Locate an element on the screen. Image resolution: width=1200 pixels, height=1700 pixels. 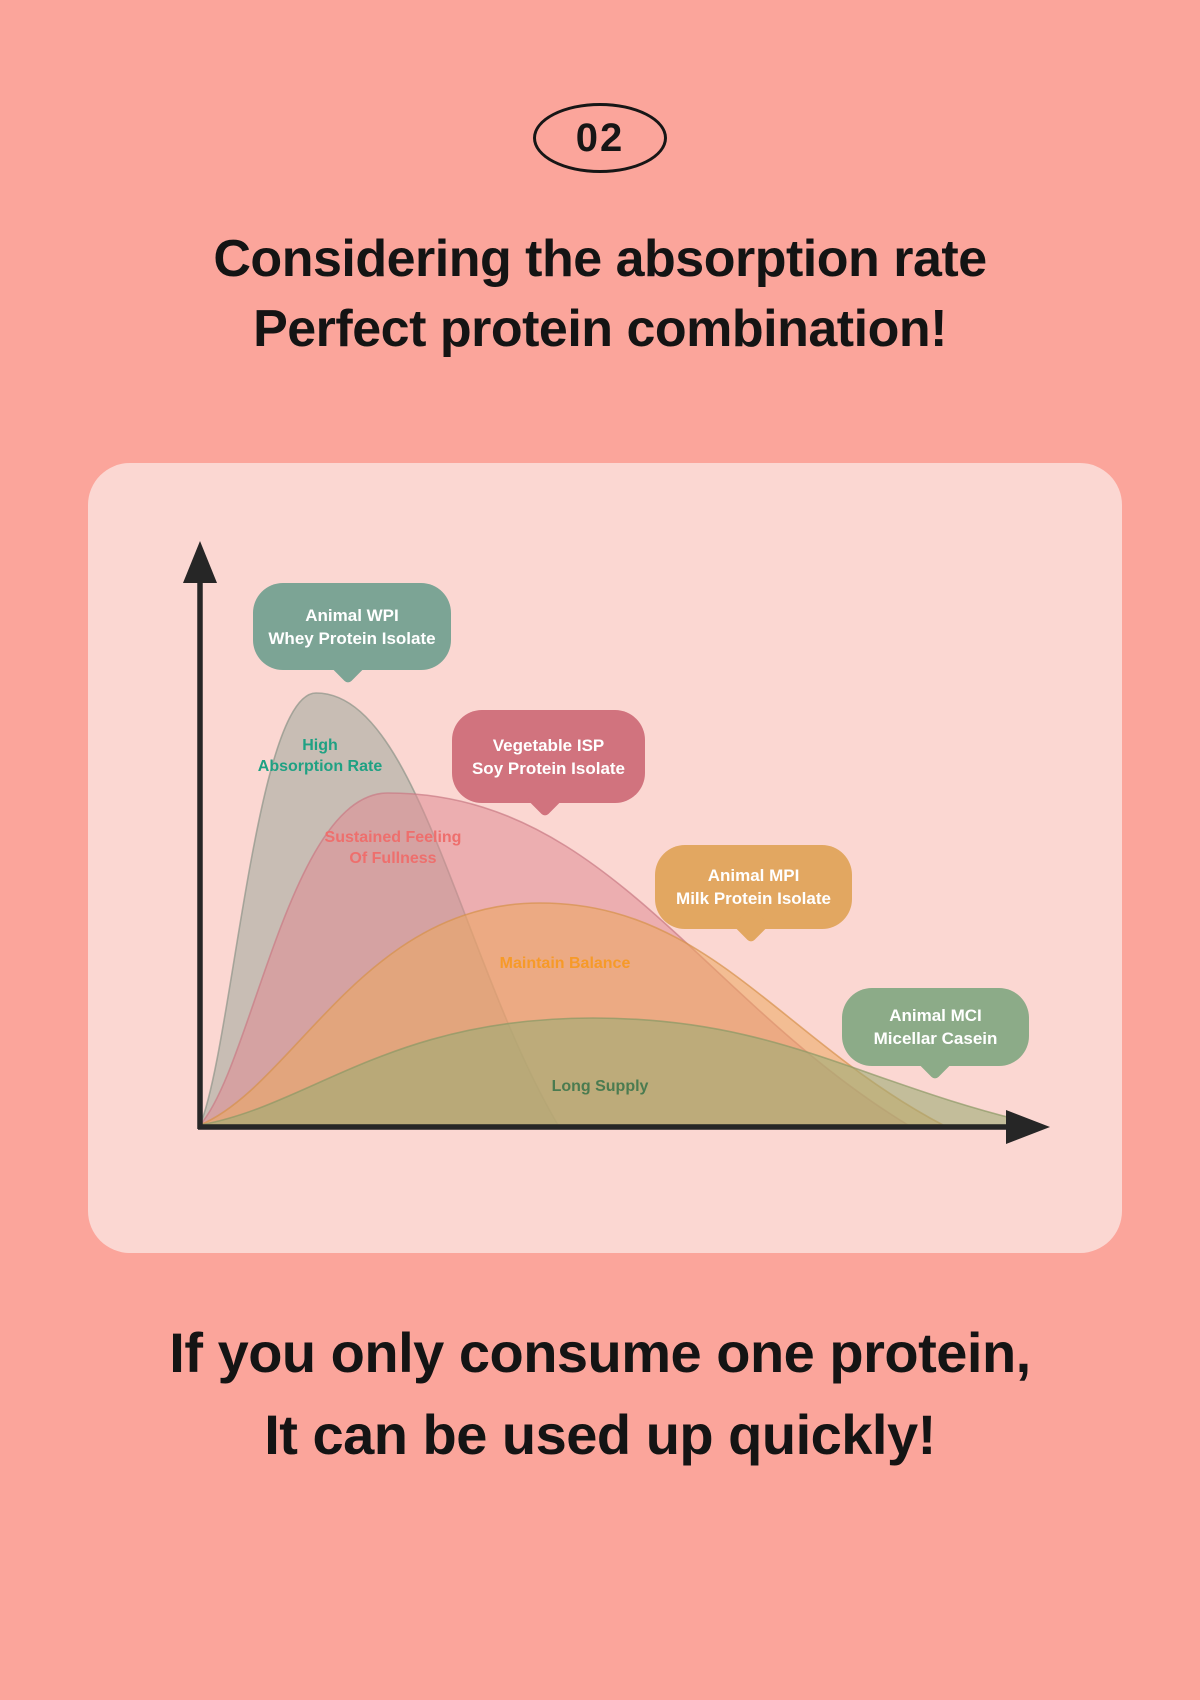
bubble-soy-protein-isolate: Vegetable ISP Soy Protein Isolate is located at coordinates (548, 764).